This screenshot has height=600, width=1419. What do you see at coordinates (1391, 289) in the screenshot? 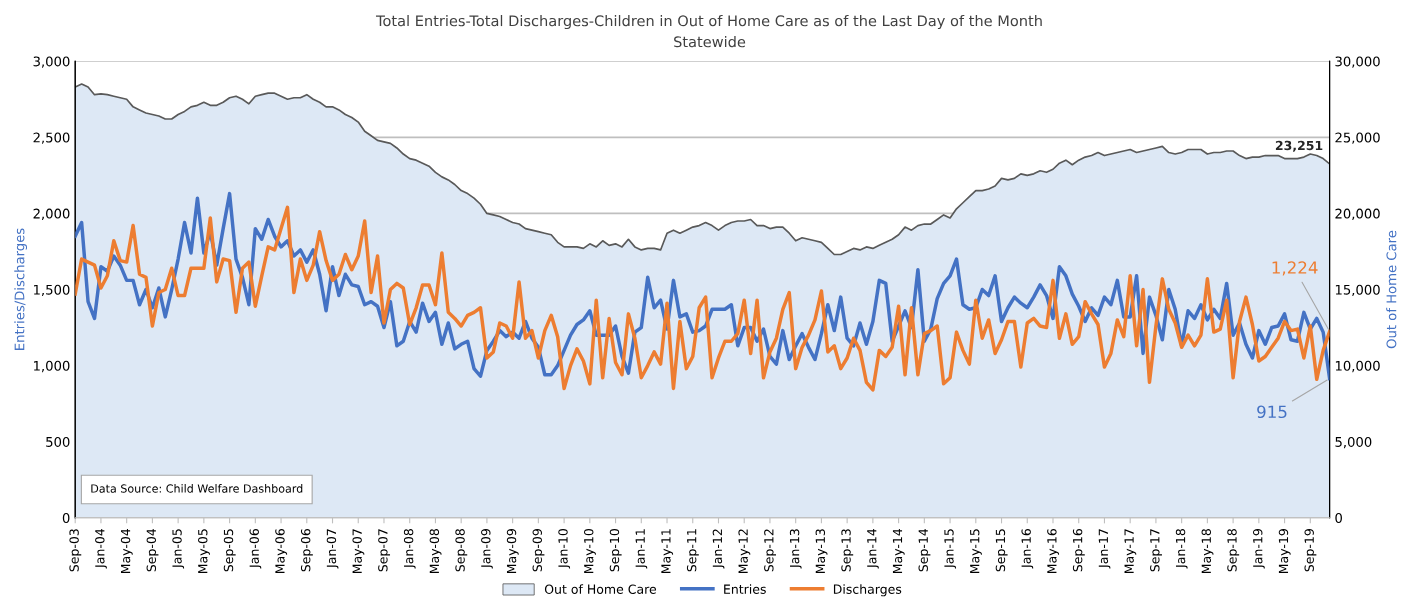
I see `y2-axis-title: Out of Home Care` at bounding box center [1391, 289].